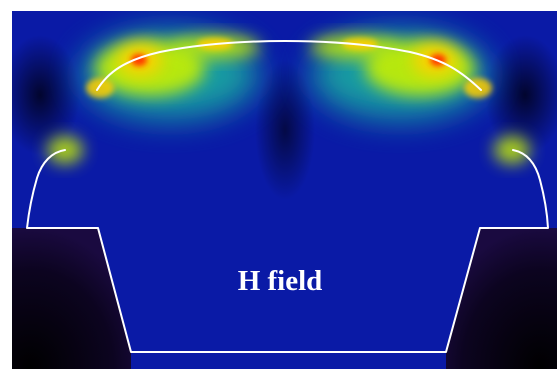  I want to click on top-arc-boundary, so click(289, 65).